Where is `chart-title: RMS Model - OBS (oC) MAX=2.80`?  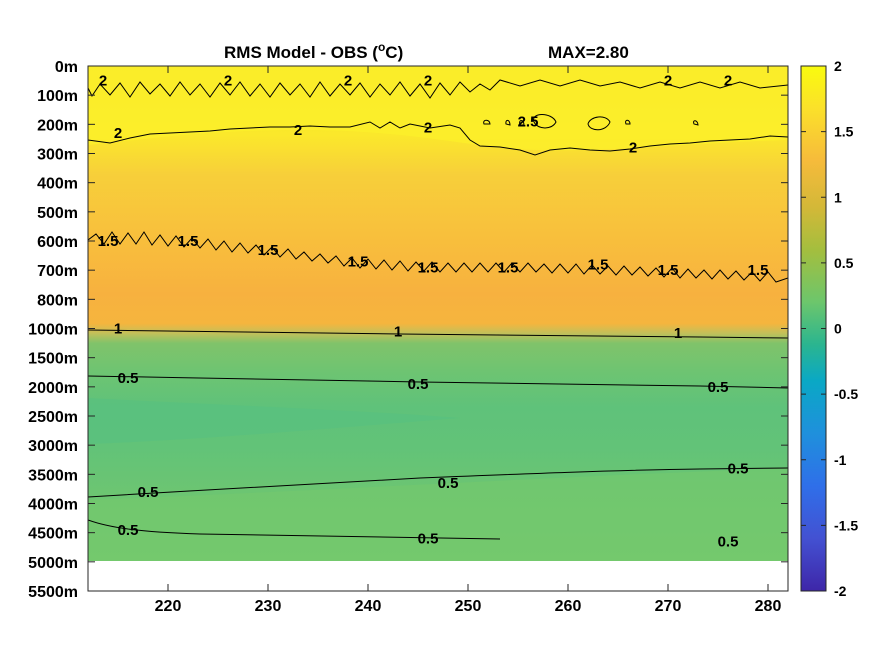
chart-title: RMS Model - OBS (oC) MAX=2.80 is located at coordinates (426, 51).